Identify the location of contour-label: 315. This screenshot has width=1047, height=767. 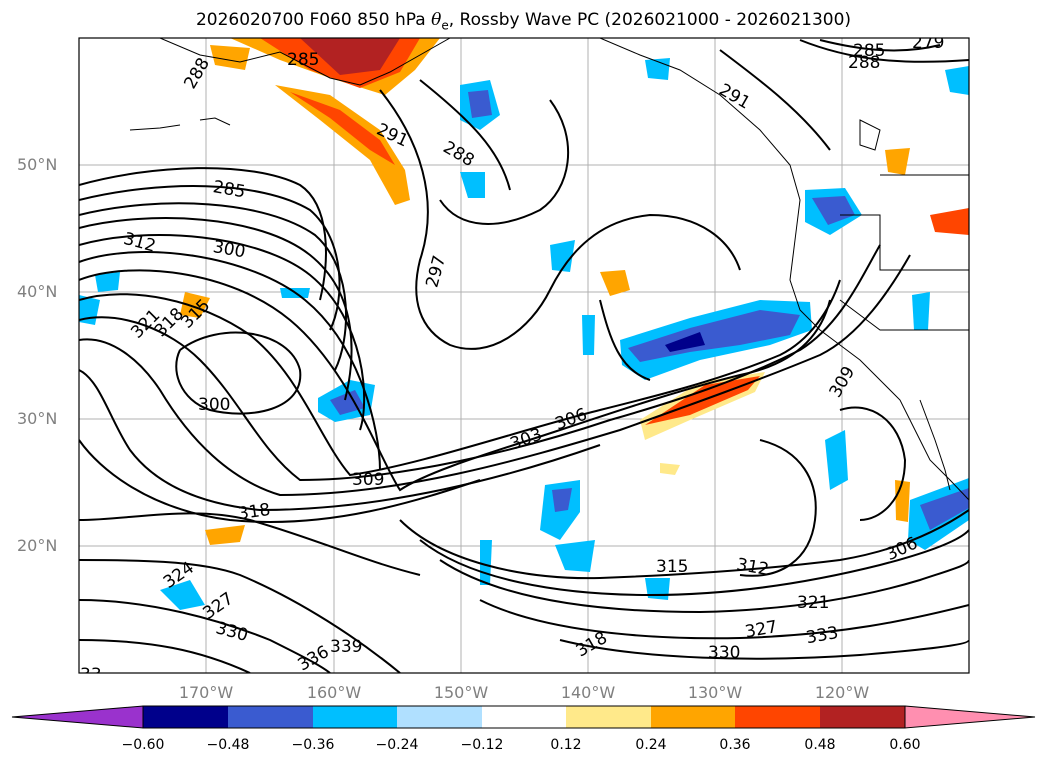
(672, 567).